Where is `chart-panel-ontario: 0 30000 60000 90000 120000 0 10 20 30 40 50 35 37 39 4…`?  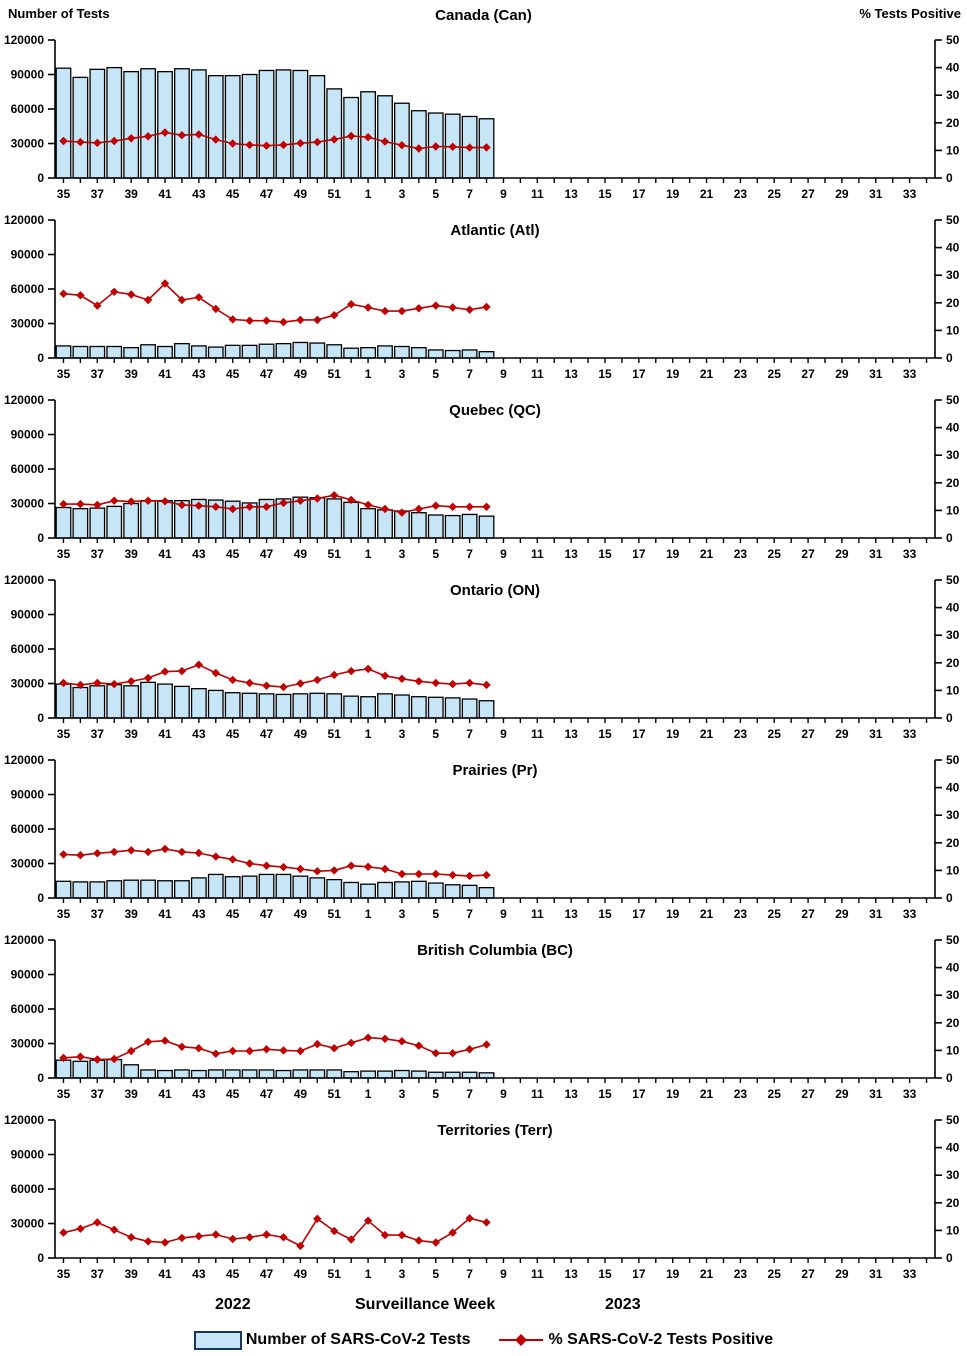
chart-panel-ontario: 0 30000 60000 90000 120000 0 10 20 30 40 50 35 37 39 4… is located at coordinates (483, 660).